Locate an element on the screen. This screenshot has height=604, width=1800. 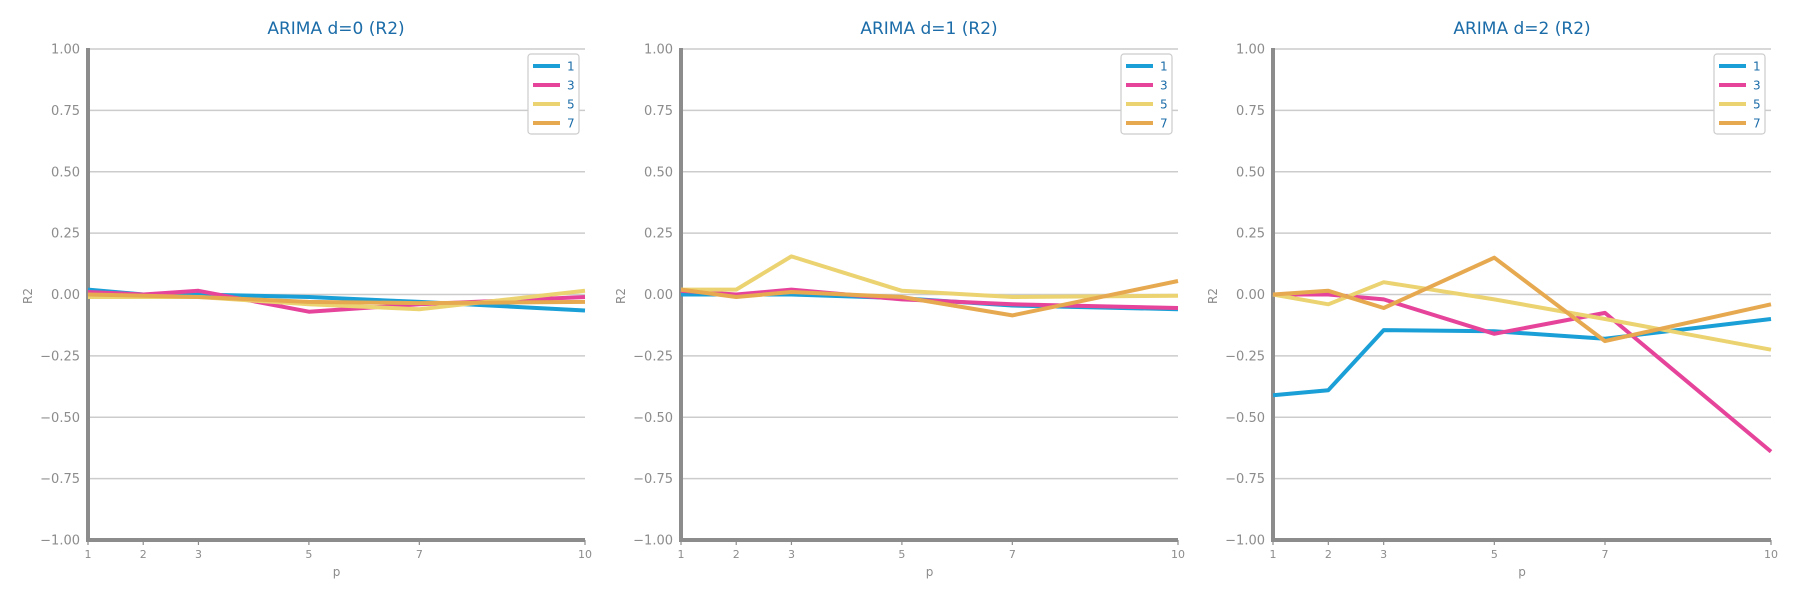
chart-title: ARIMA d=1 (R2) is located at coordinates (928, 29).